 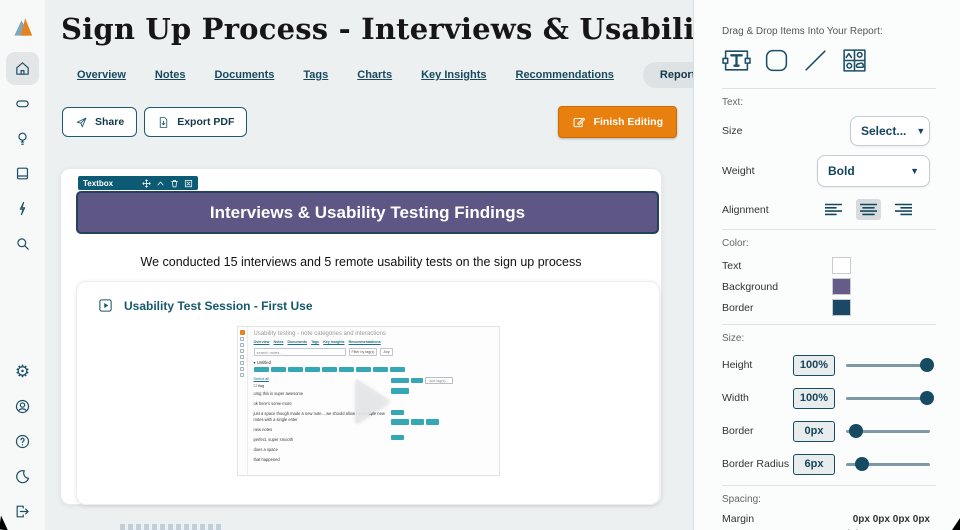 I want to click on width-slider-row: Width 100%, so click(x=828, y=398).